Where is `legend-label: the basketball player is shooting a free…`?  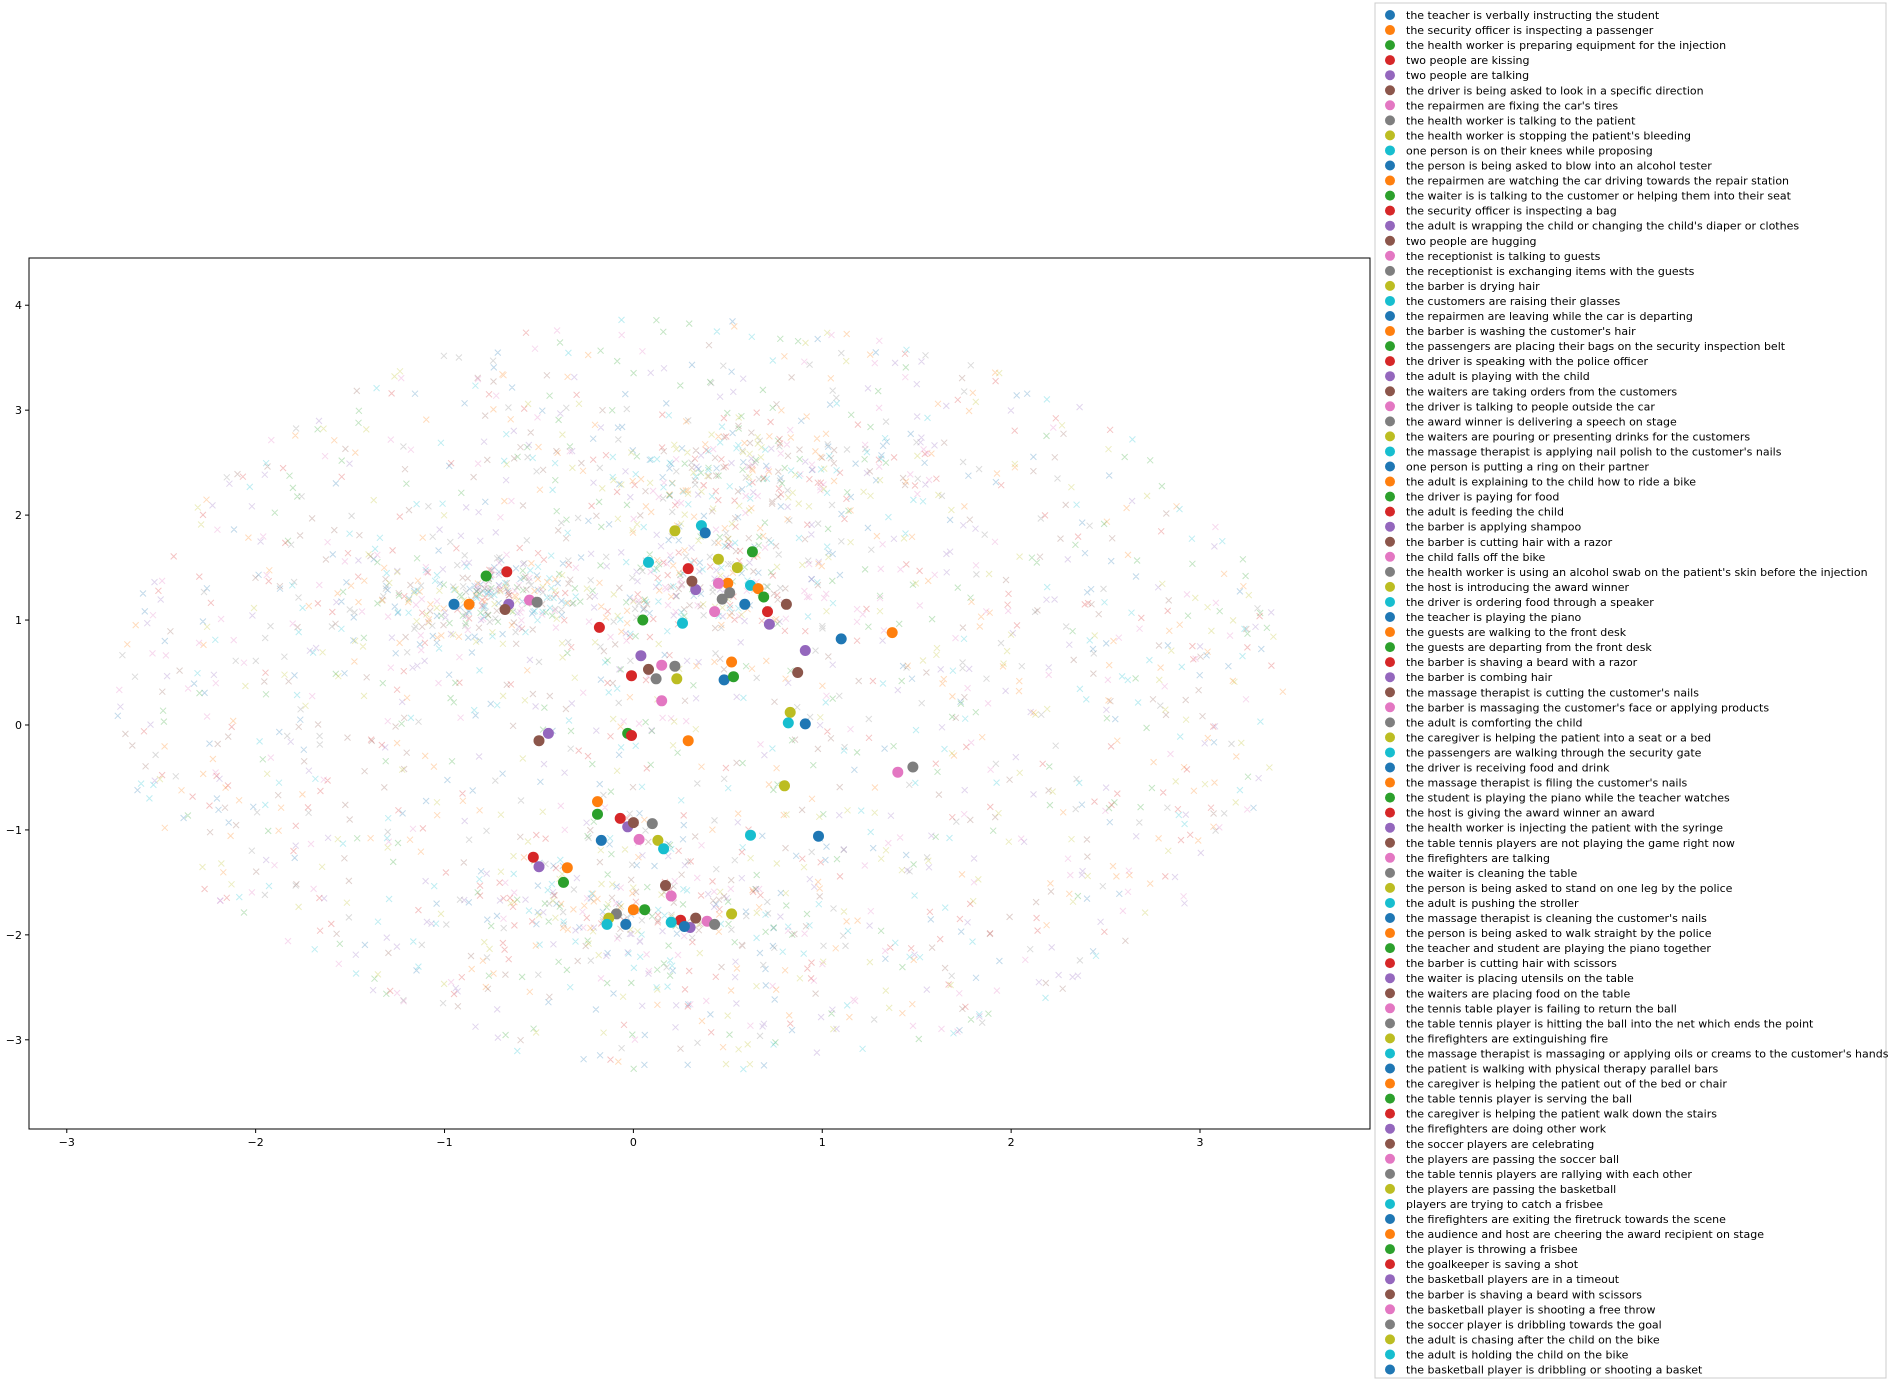 legend-label: the basketball player is shooting a free… is located at coordinates (1530, 1309).